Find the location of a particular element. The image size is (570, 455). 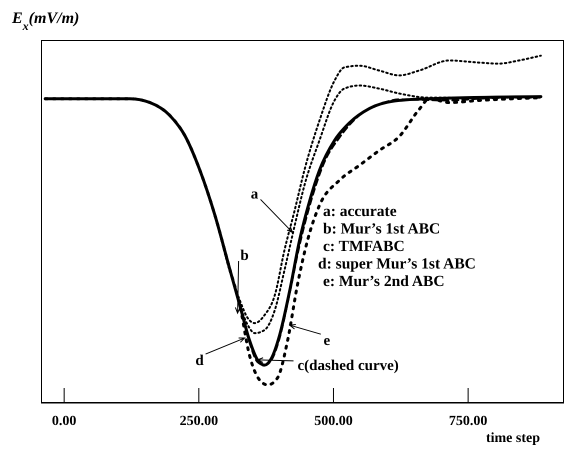

x-tick-label: 750.00 is located at coordinates (468, 421).